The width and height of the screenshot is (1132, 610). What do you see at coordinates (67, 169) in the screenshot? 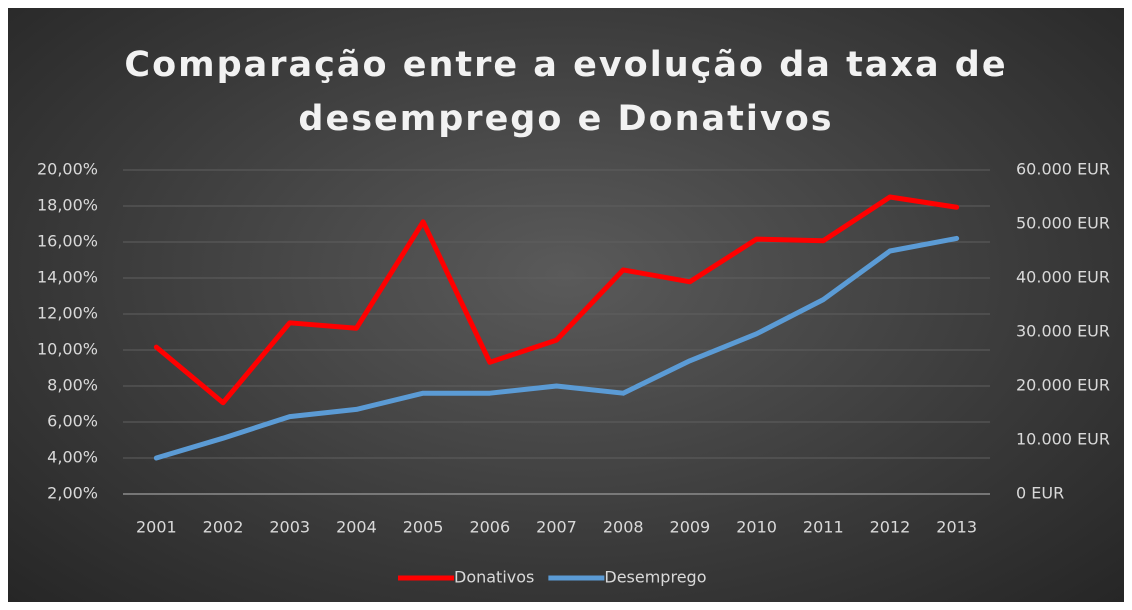
I see `y-tick-label: 20,00%` at bounding box center [67, 169].